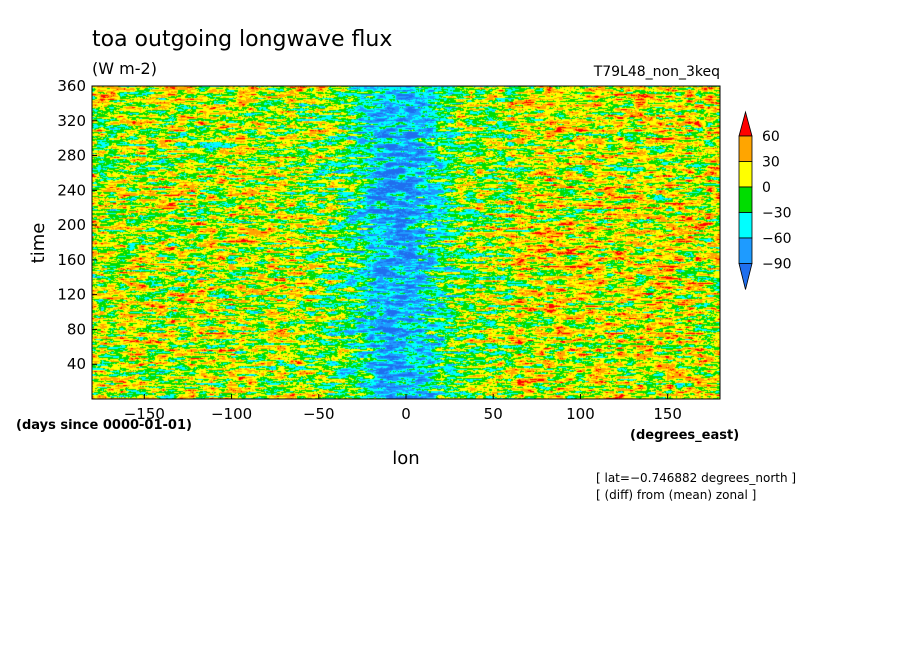 The width and height of the screenshot is (904, 654). What do you see at coordinates (771, 163) in the screenshot?
I see `colorbar-label: 30` at bounding box center [771, 163].